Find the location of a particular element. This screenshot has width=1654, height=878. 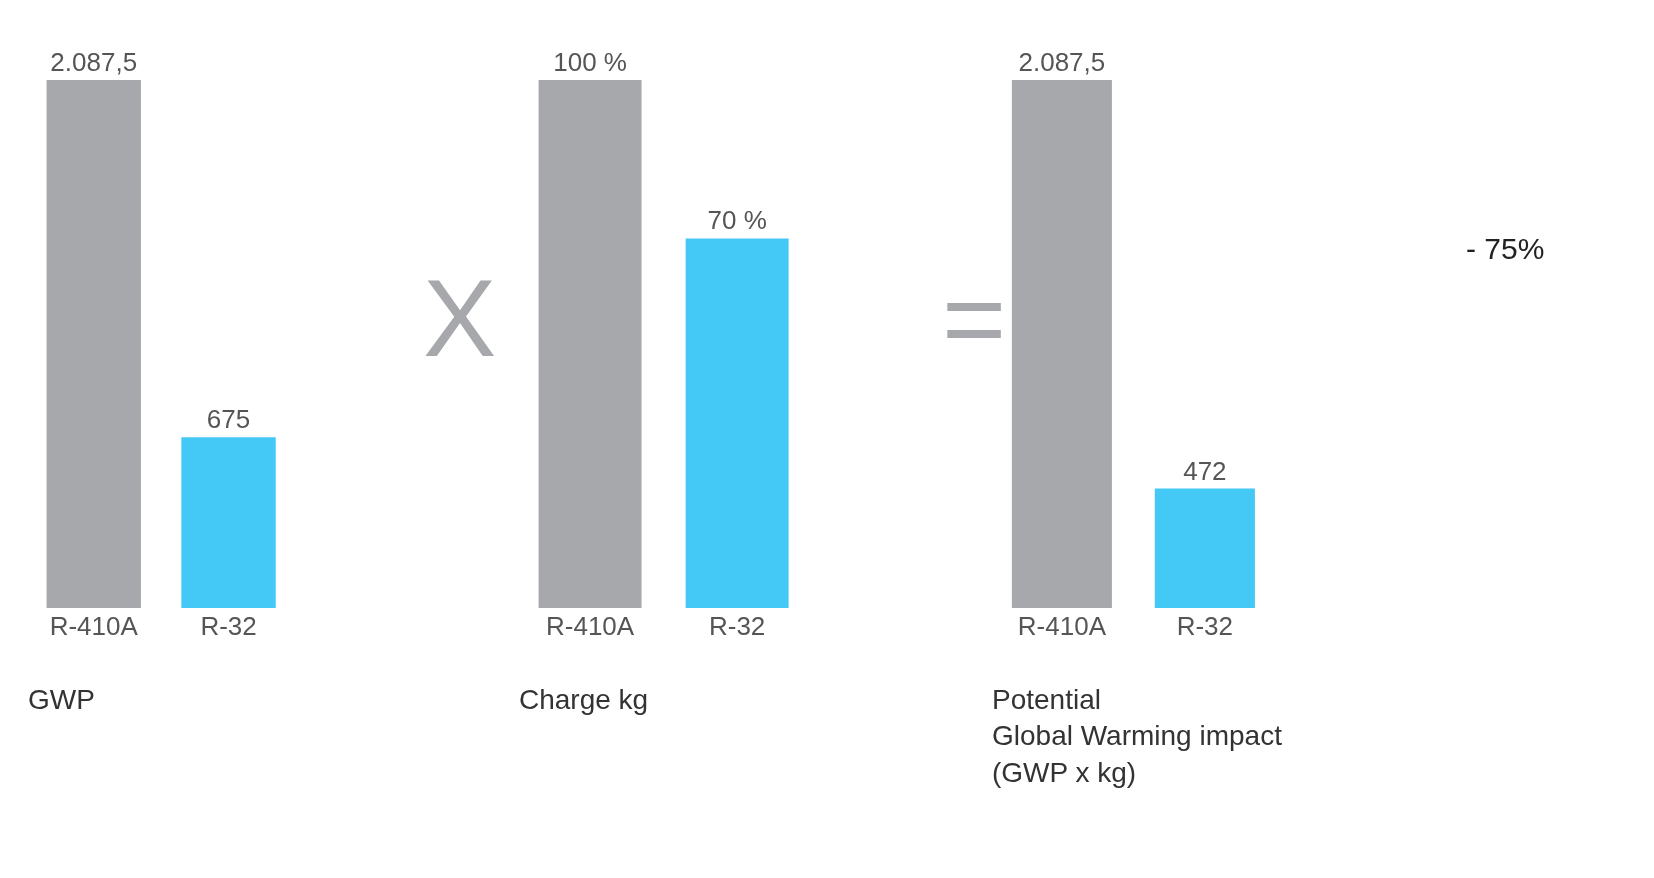

data-label: 70 % is located at coordinates (737, 220).